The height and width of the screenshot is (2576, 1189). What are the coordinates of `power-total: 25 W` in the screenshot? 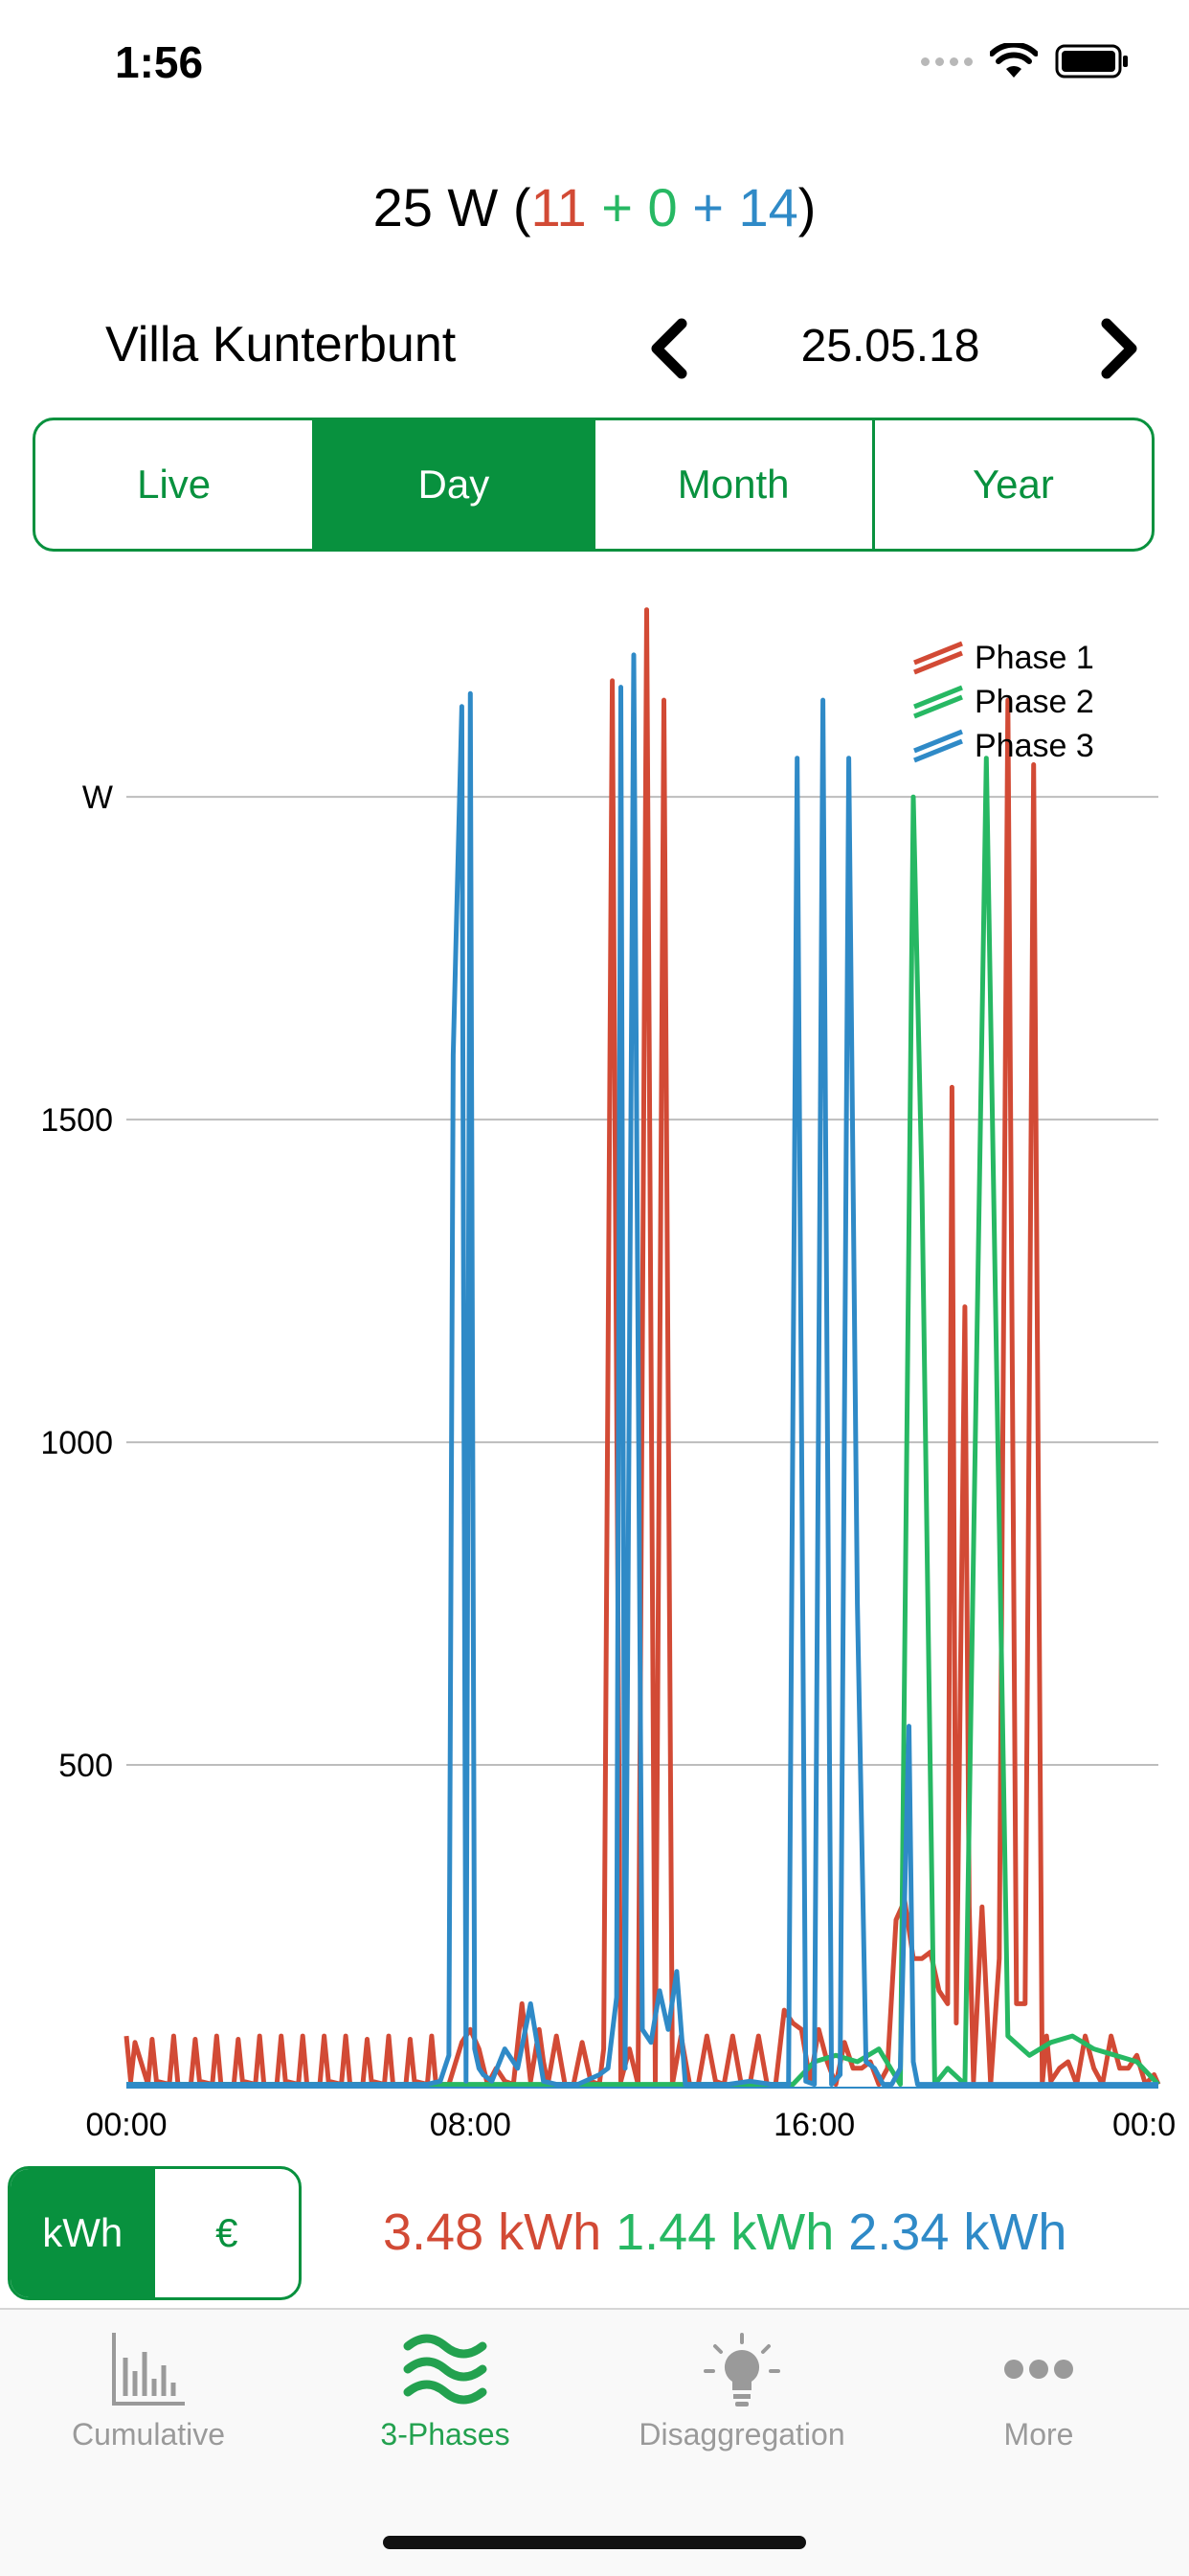 It's located at (435, 207).